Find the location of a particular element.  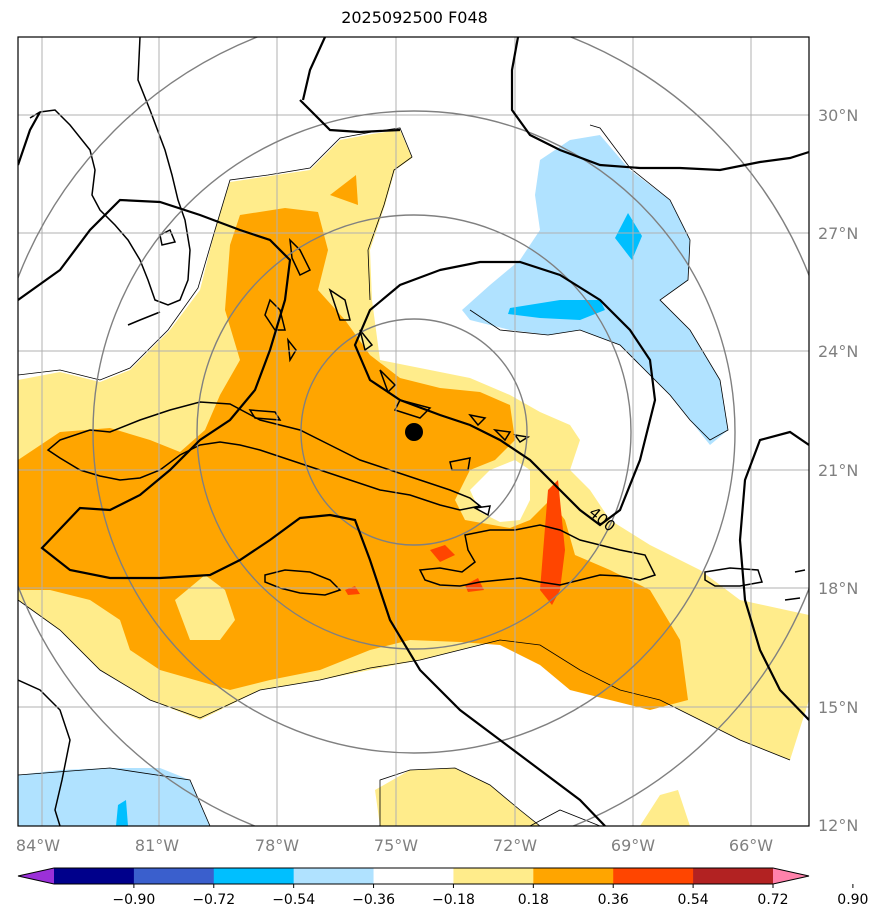

longitude-labels: 84°W 81°W 78°W 75°W 72°W 69°W 66°W is located at coordinates (394, 845).